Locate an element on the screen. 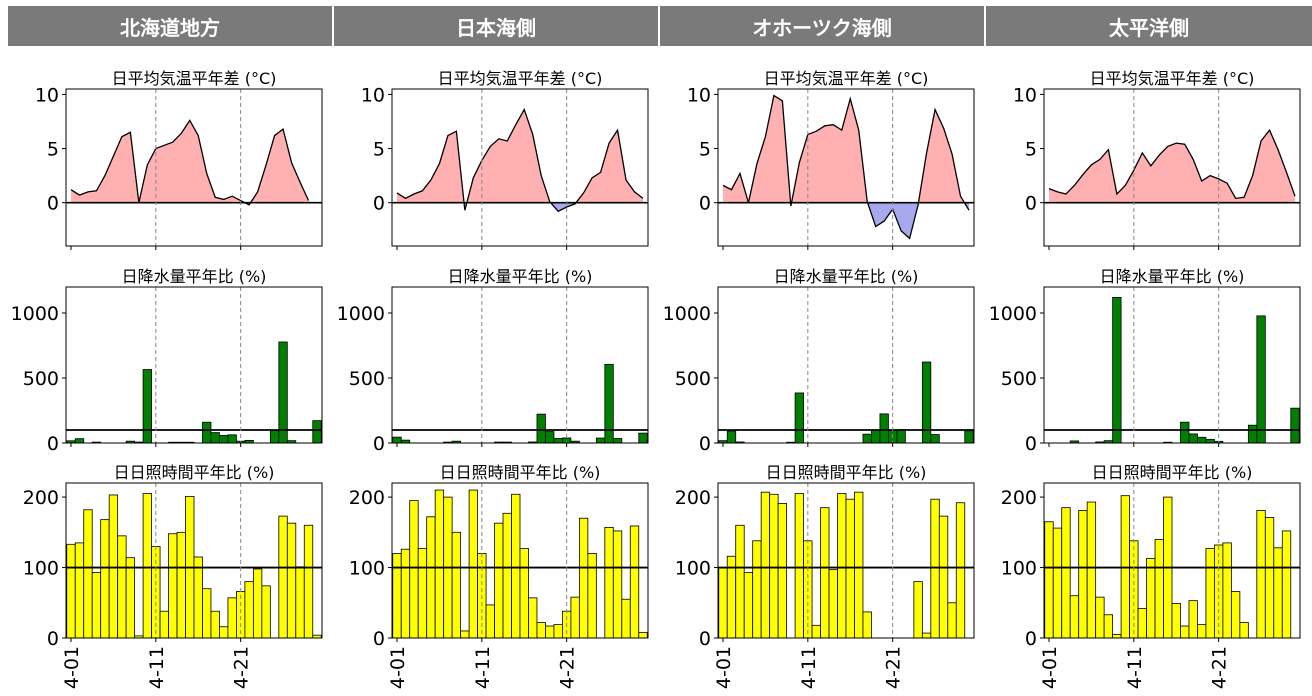 This screenshot has height=696, width=1312. x-tick-label: 4-11 is located at coordinates (1135, 667).